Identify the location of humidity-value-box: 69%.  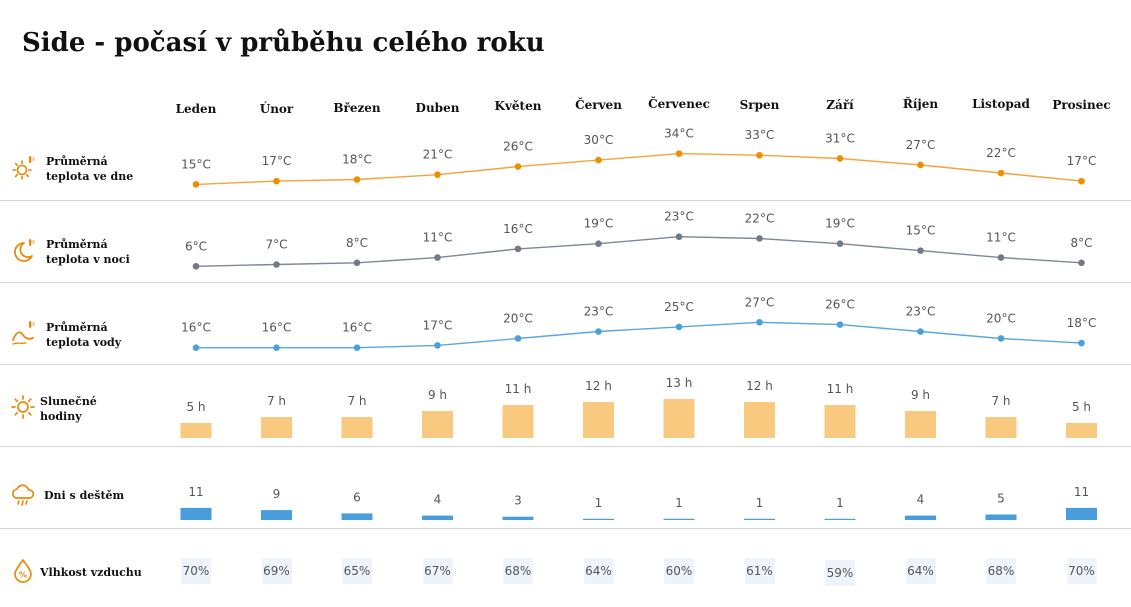
(276, 571).